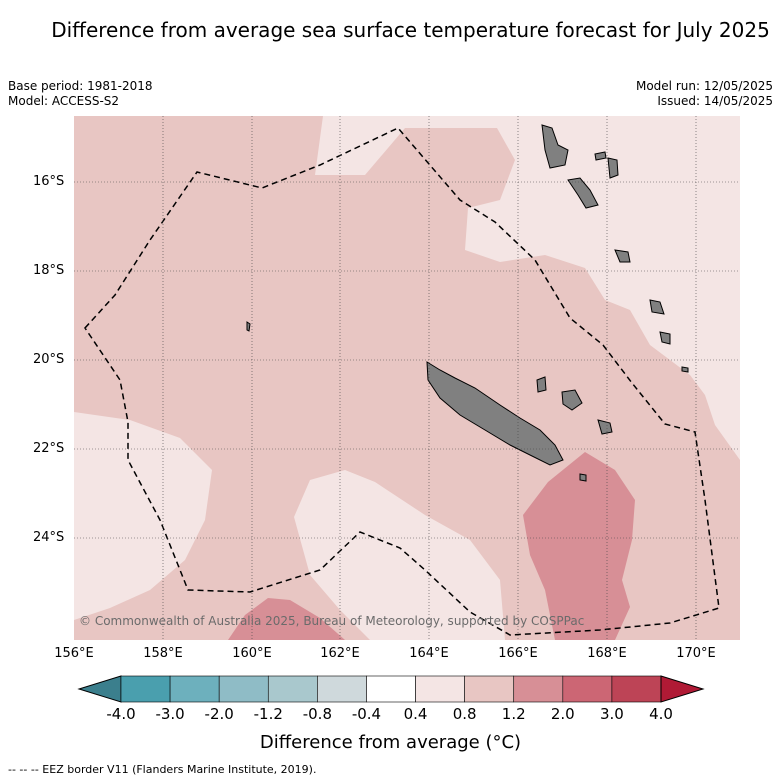 The width and height of the screenshot is (781, 781). Describe the element at coordinates (49, 270) in the screenshot. I see `lat-label: 18°S` at that location.